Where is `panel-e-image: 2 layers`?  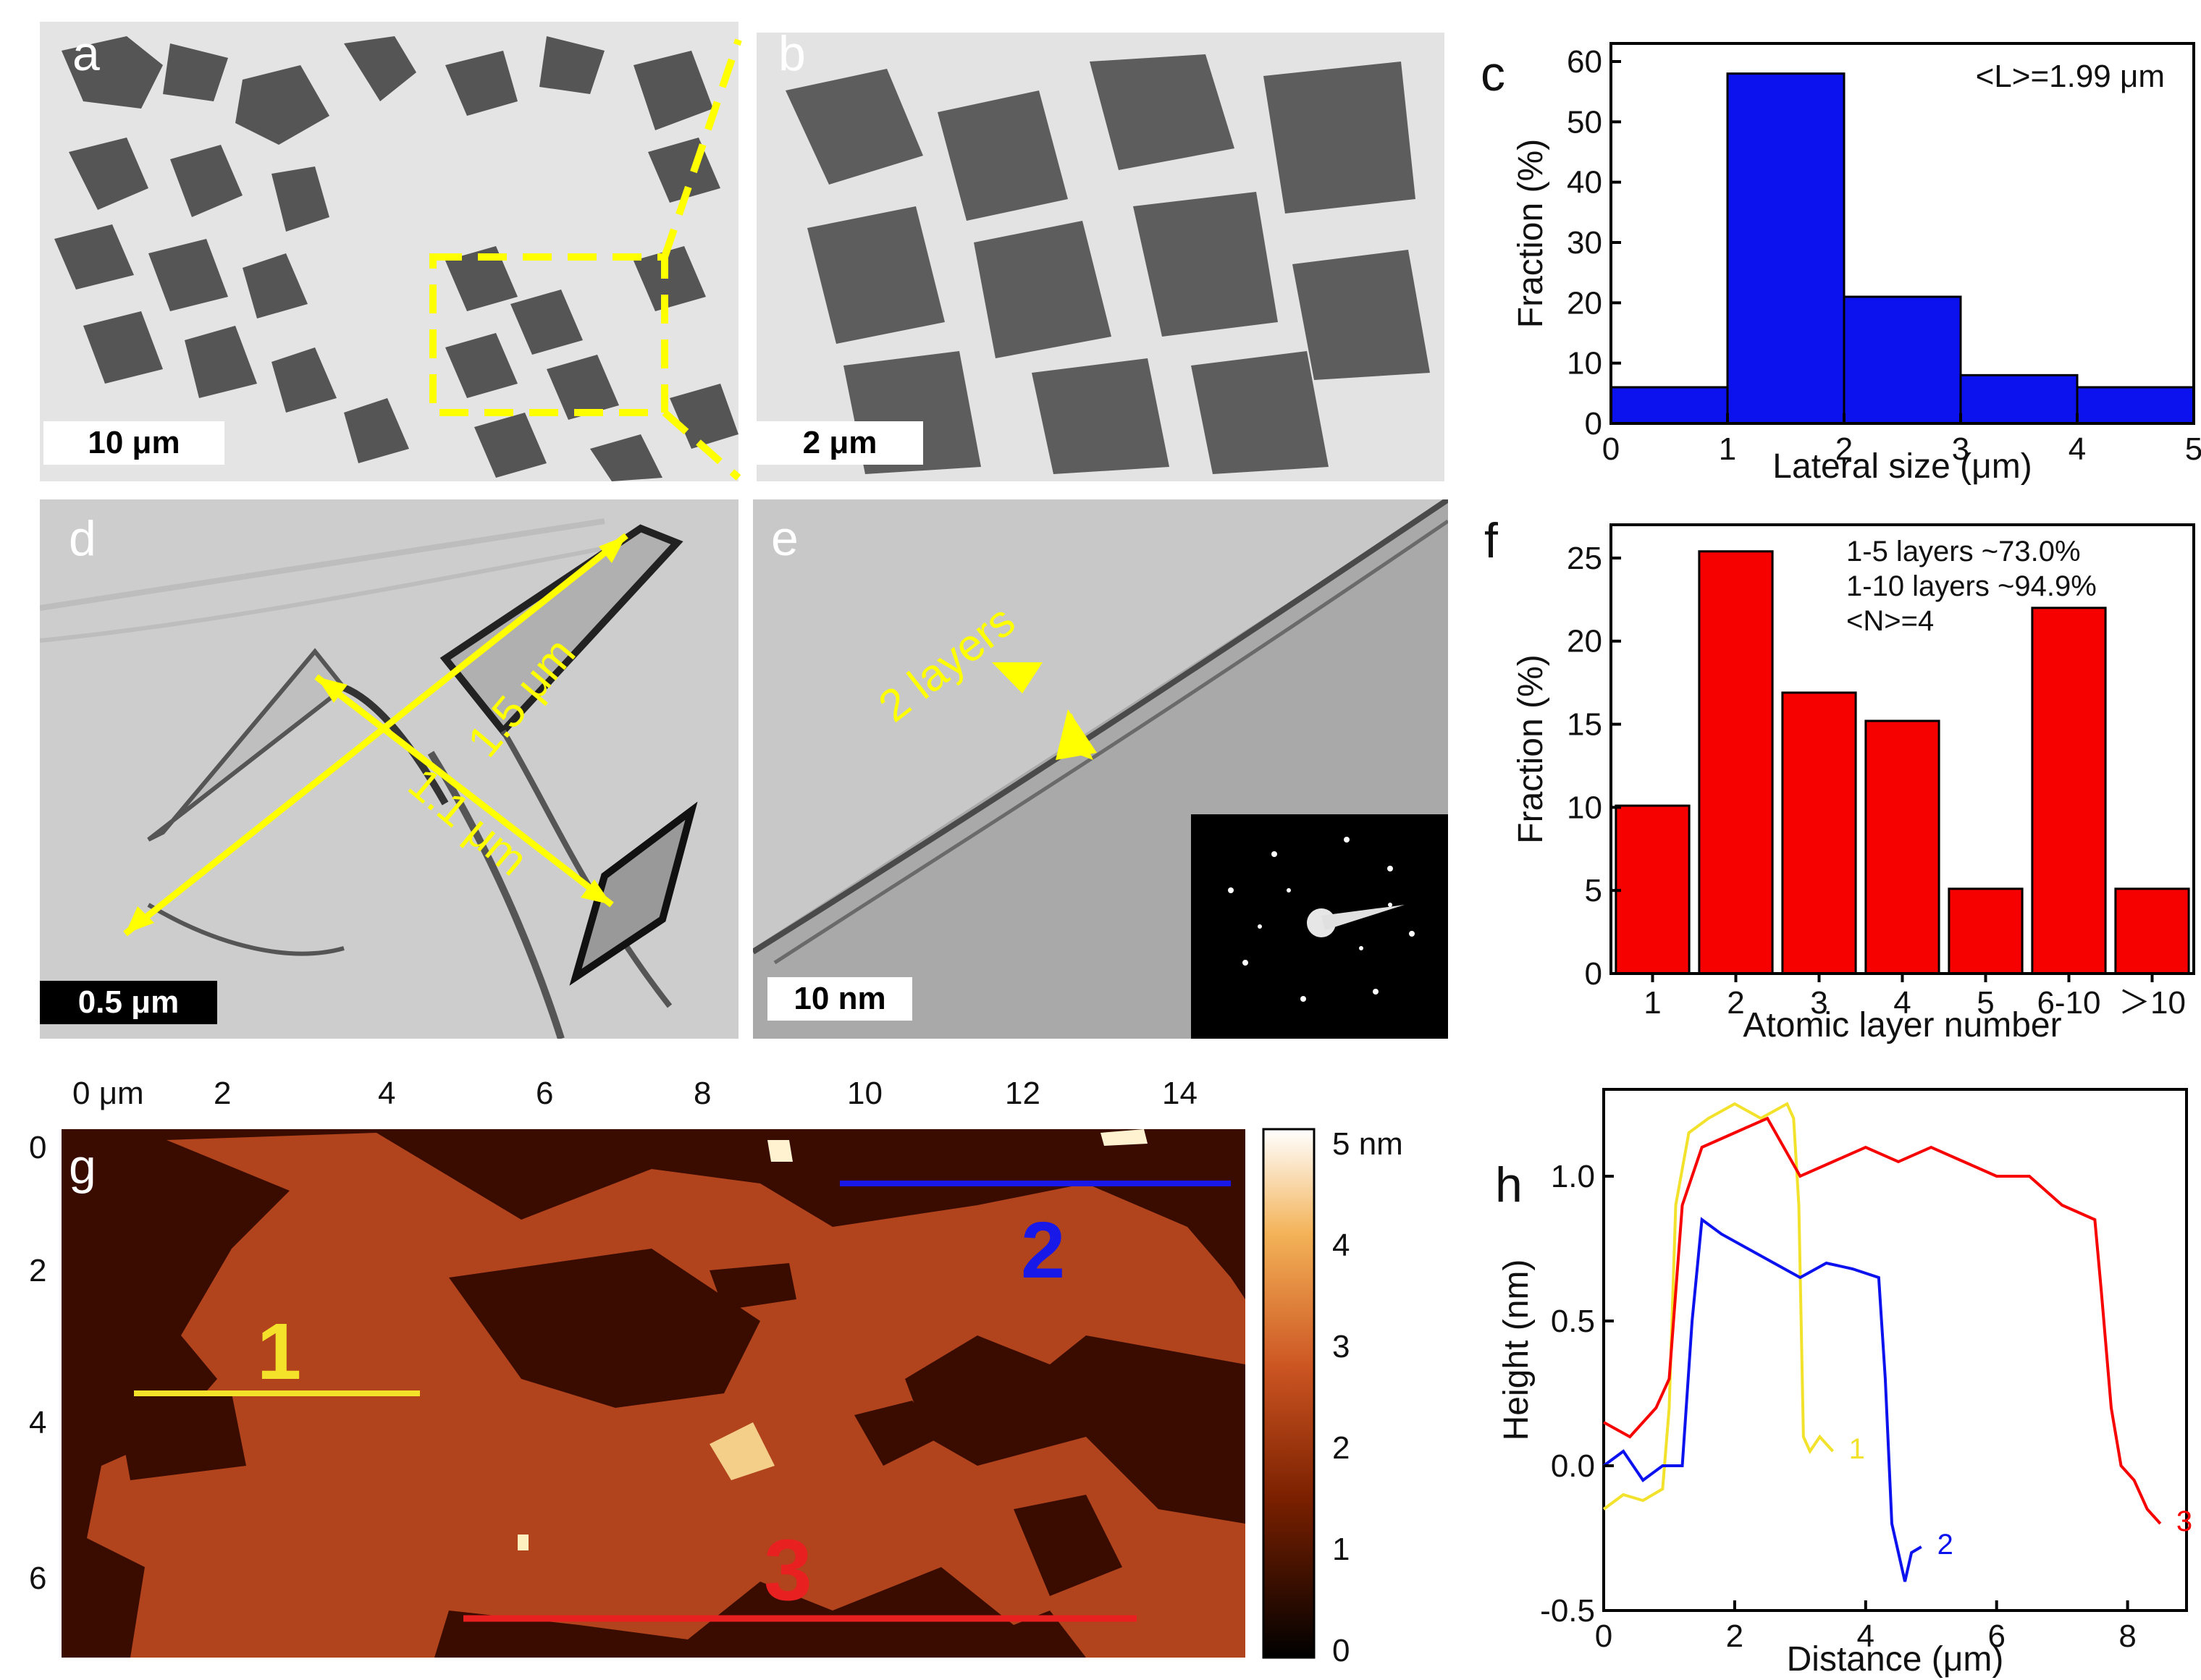
panel-e-image: 2 layers is located at coordinates (1100, 769).